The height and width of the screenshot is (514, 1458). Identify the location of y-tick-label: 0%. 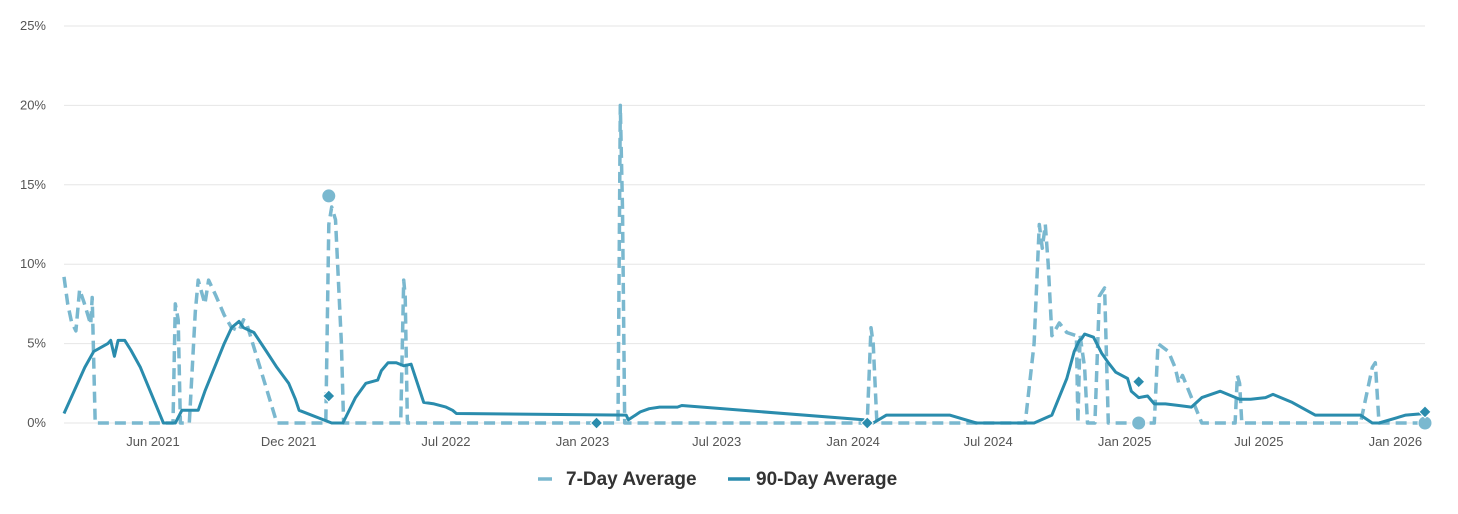
(36, 422).